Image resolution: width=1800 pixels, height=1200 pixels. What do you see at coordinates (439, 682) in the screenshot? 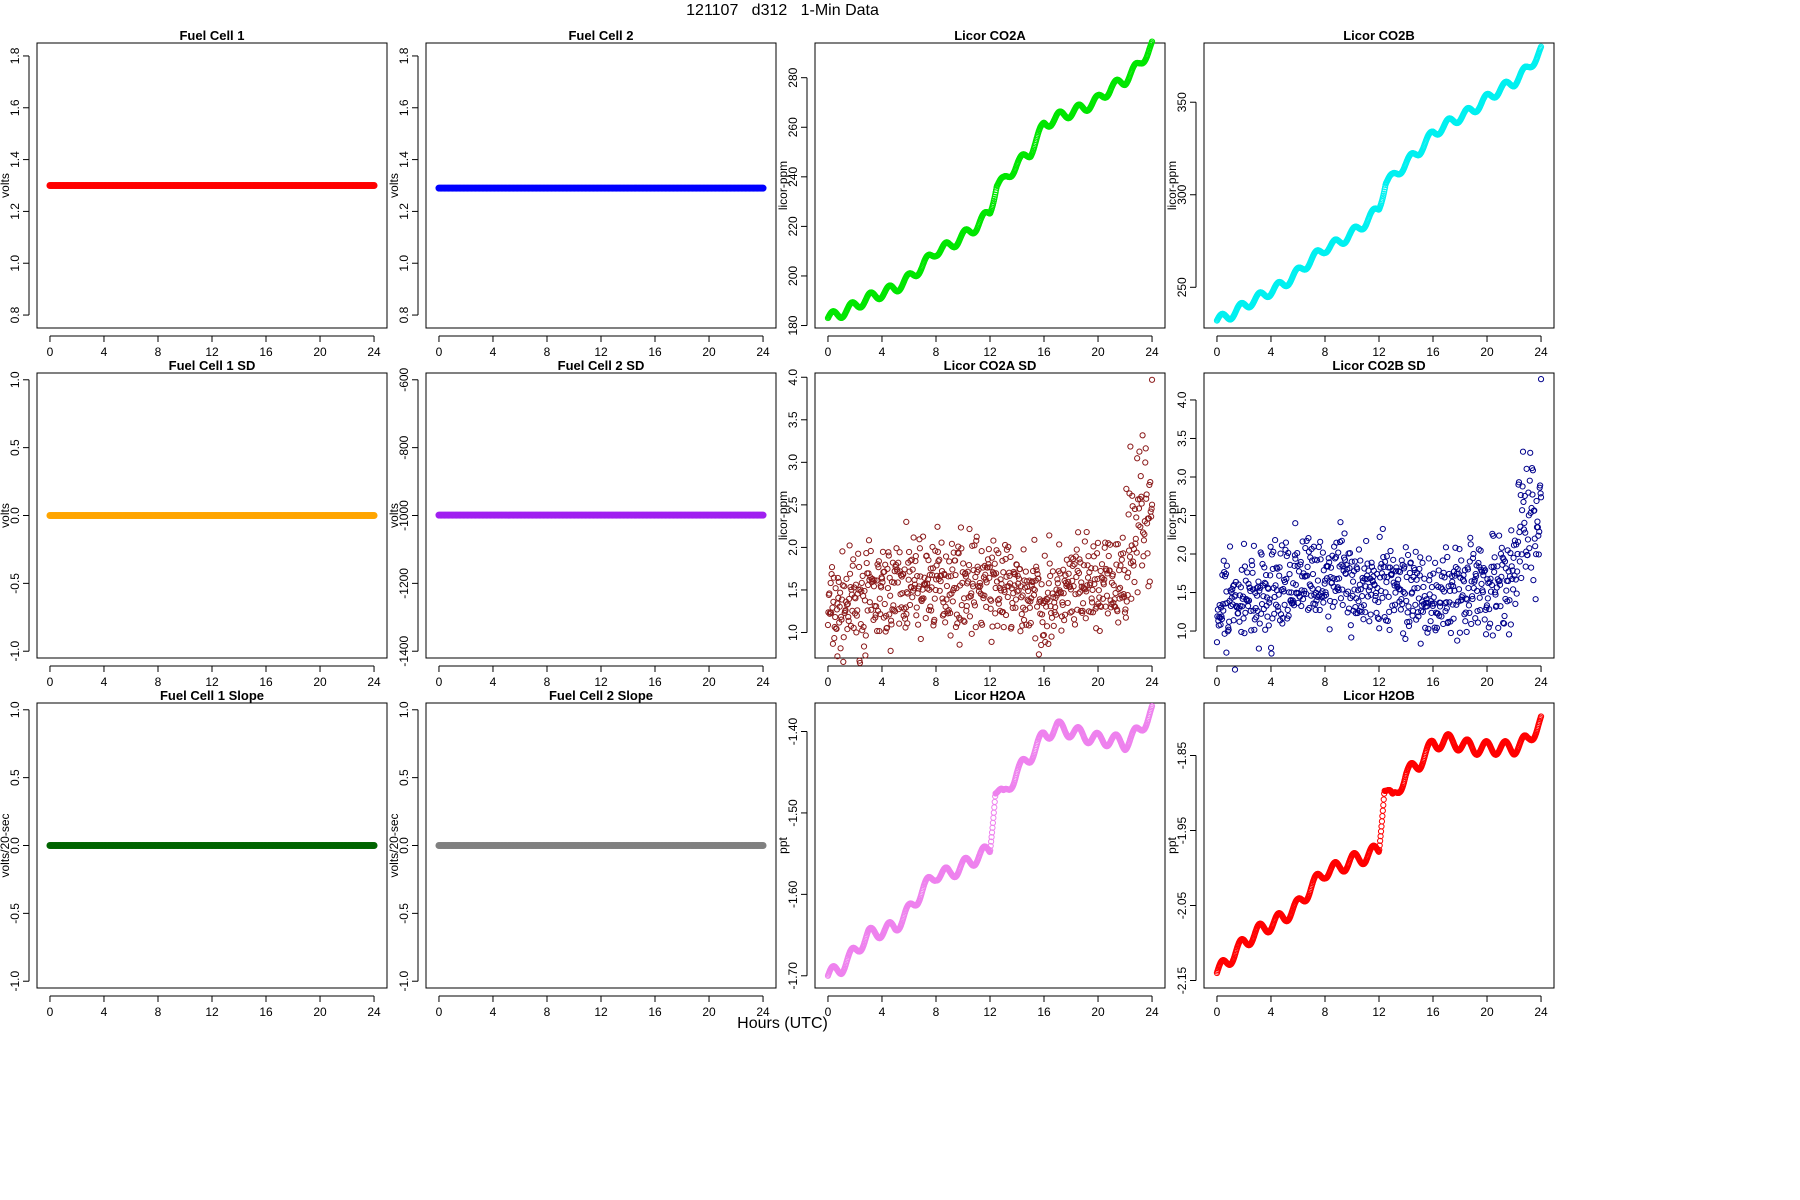
I see `x-tick-label: 0` at bounding box center [439, 682].